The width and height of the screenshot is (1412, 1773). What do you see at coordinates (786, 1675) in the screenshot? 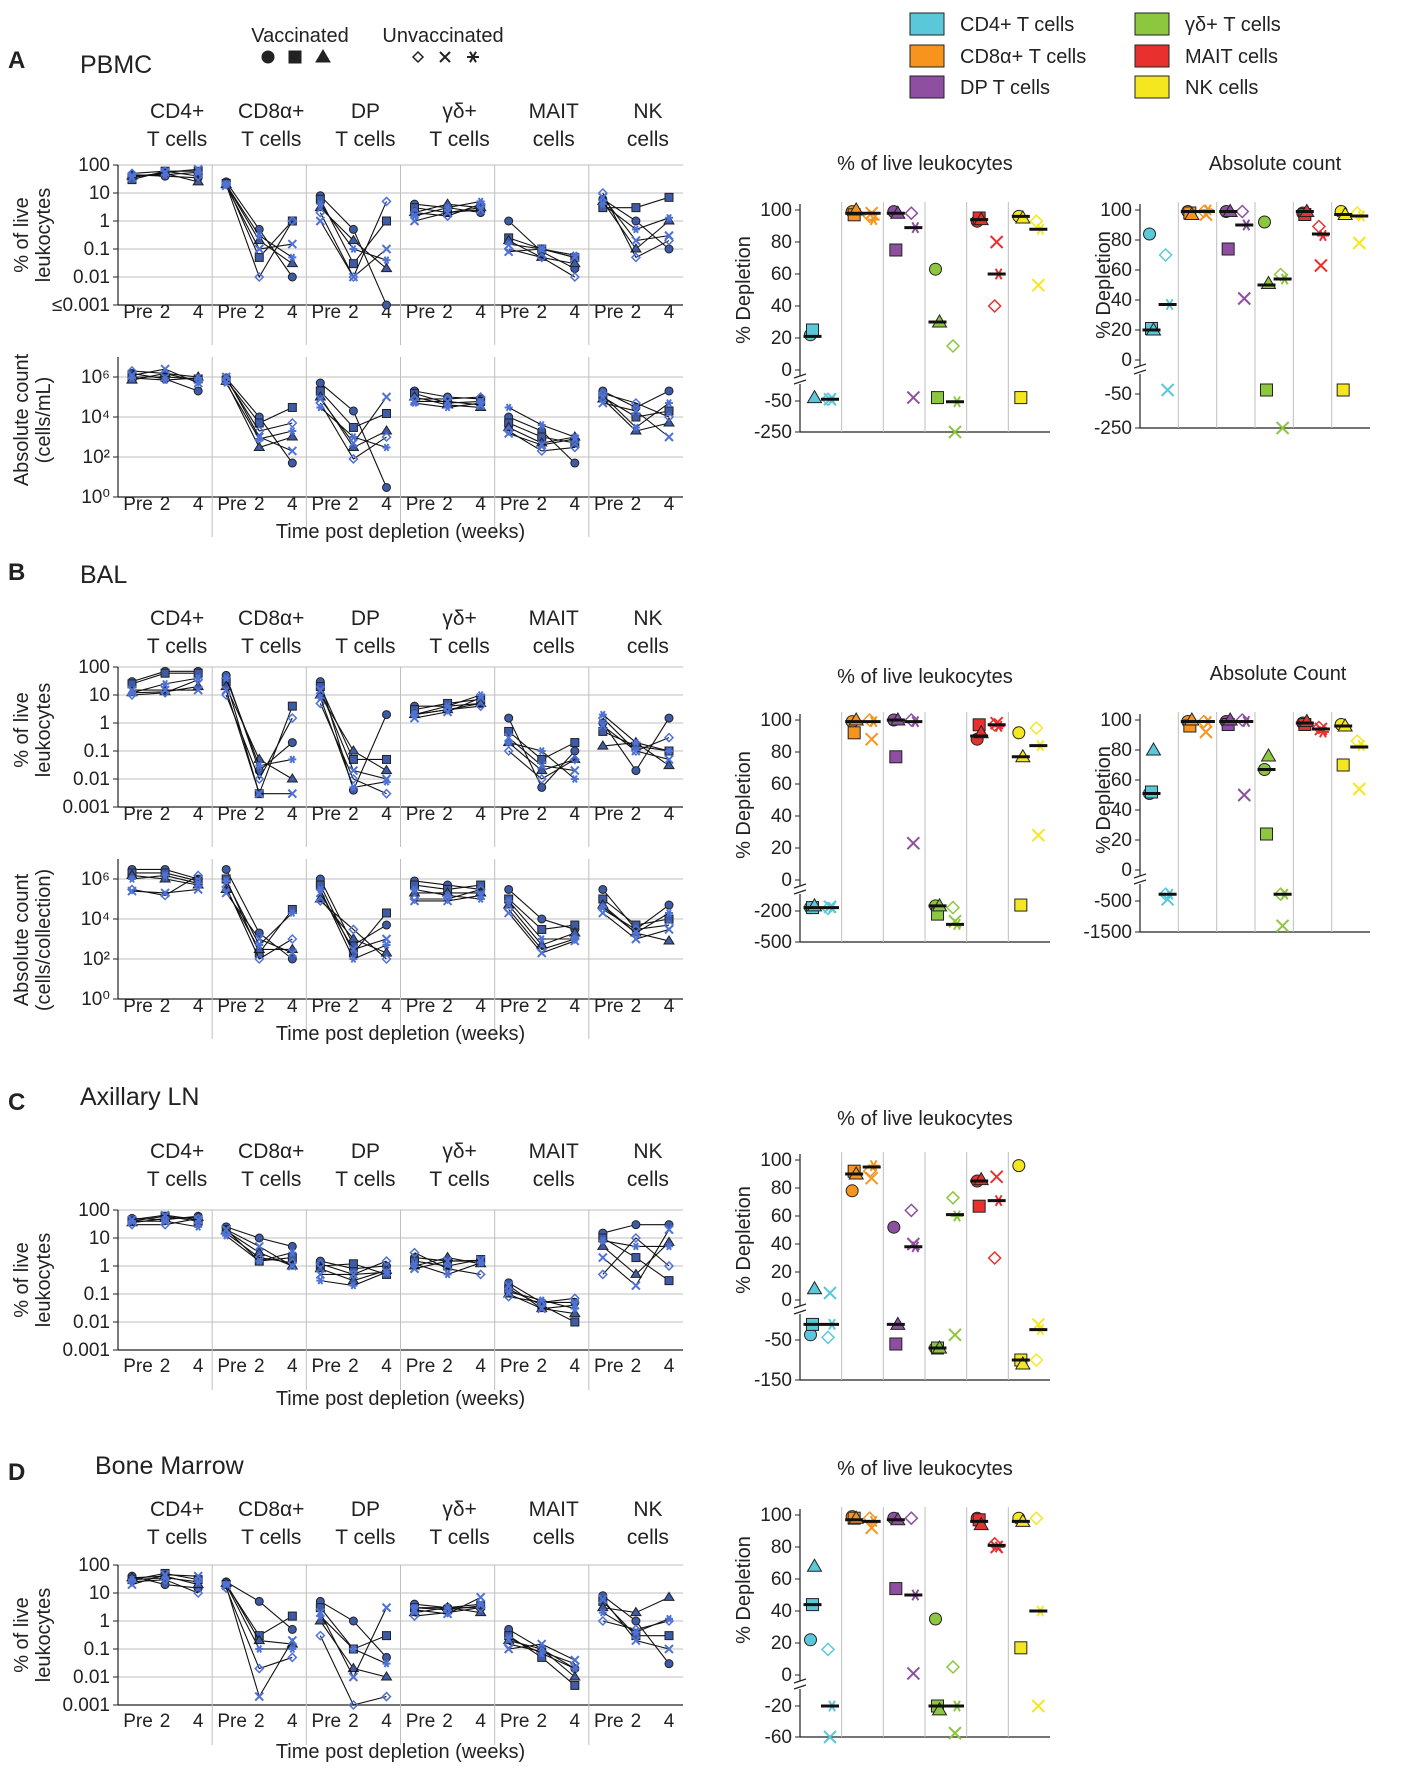
I see `y-tick-label: 0` at bounding box center [786, 1675].